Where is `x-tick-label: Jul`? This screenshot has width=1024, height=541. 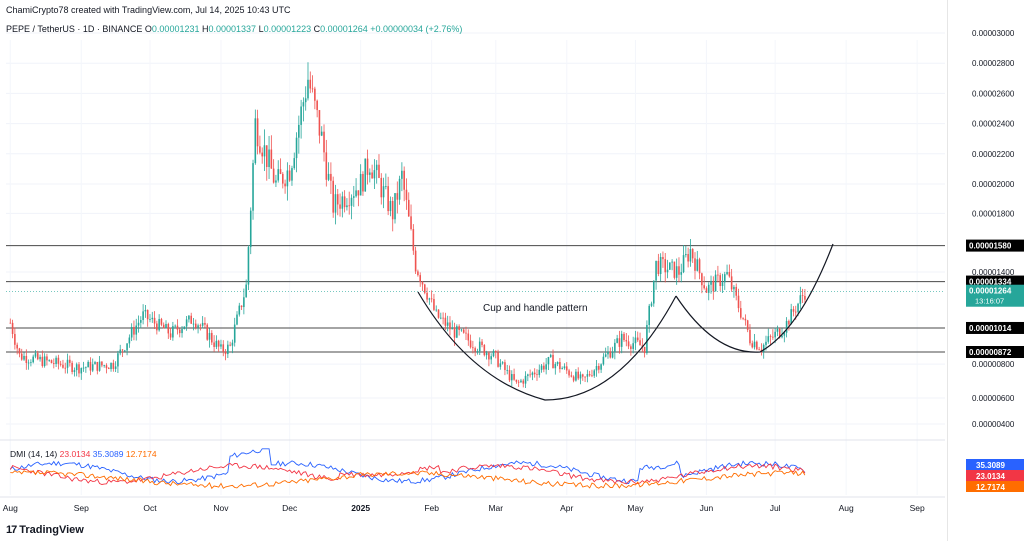
x-tick-label: Jul is located at coordinates (775, 508).